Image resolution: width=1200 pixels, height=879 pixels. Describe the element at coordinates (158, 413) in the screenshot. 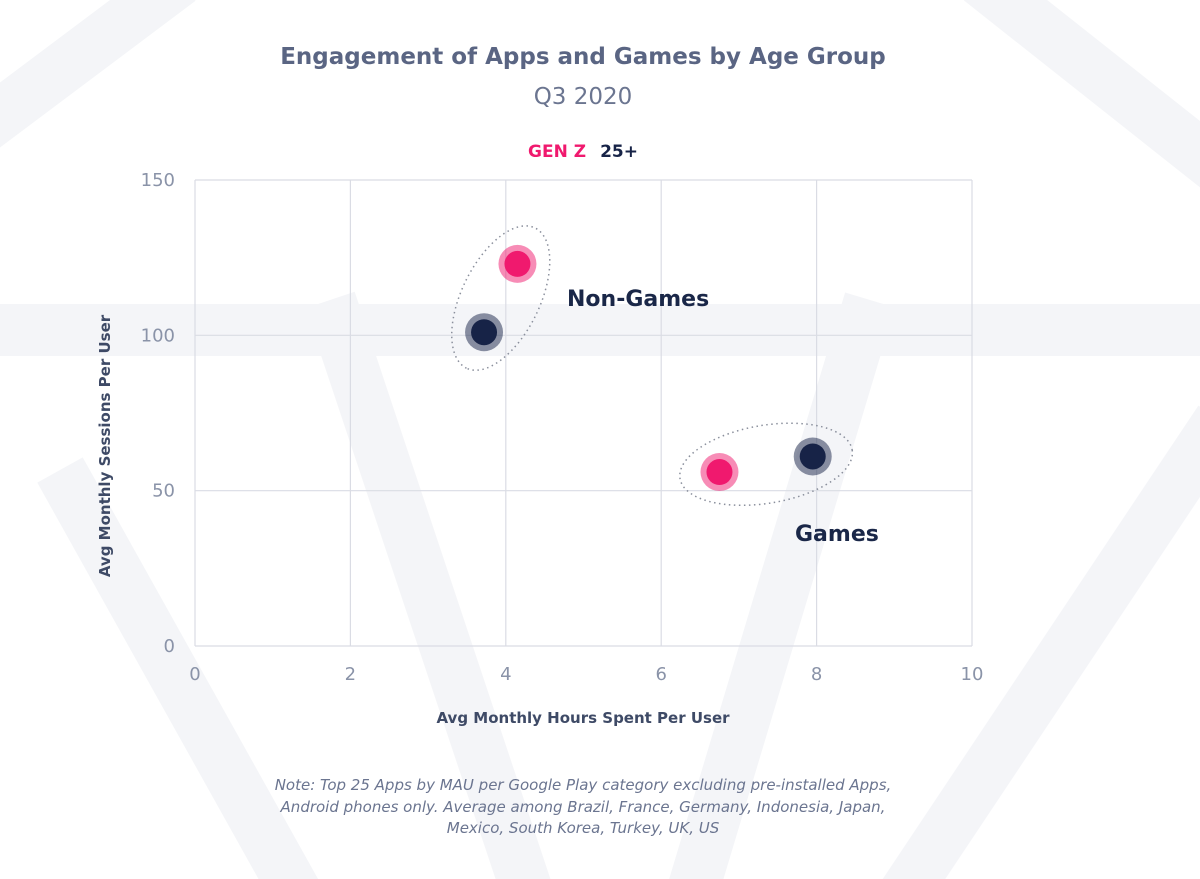

I see `y-axis-ticks: 0 50 100 150` at that location.